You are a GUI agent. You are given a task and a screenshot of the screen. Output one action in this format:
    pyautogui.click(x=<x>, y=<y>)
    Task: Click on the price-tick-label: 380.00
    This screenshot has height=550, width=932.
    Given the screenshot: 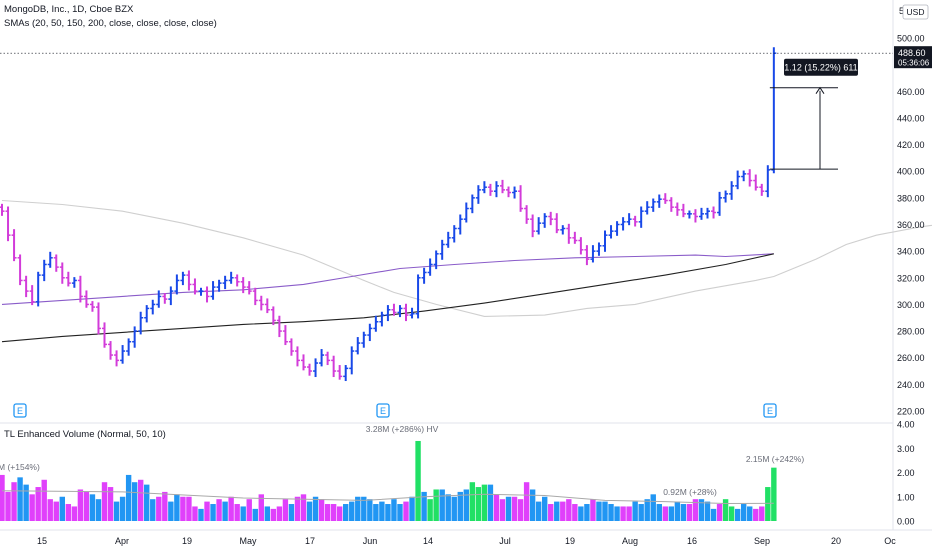 What is the action you would take?
    pyautogui.click(x=911, y=198)
    